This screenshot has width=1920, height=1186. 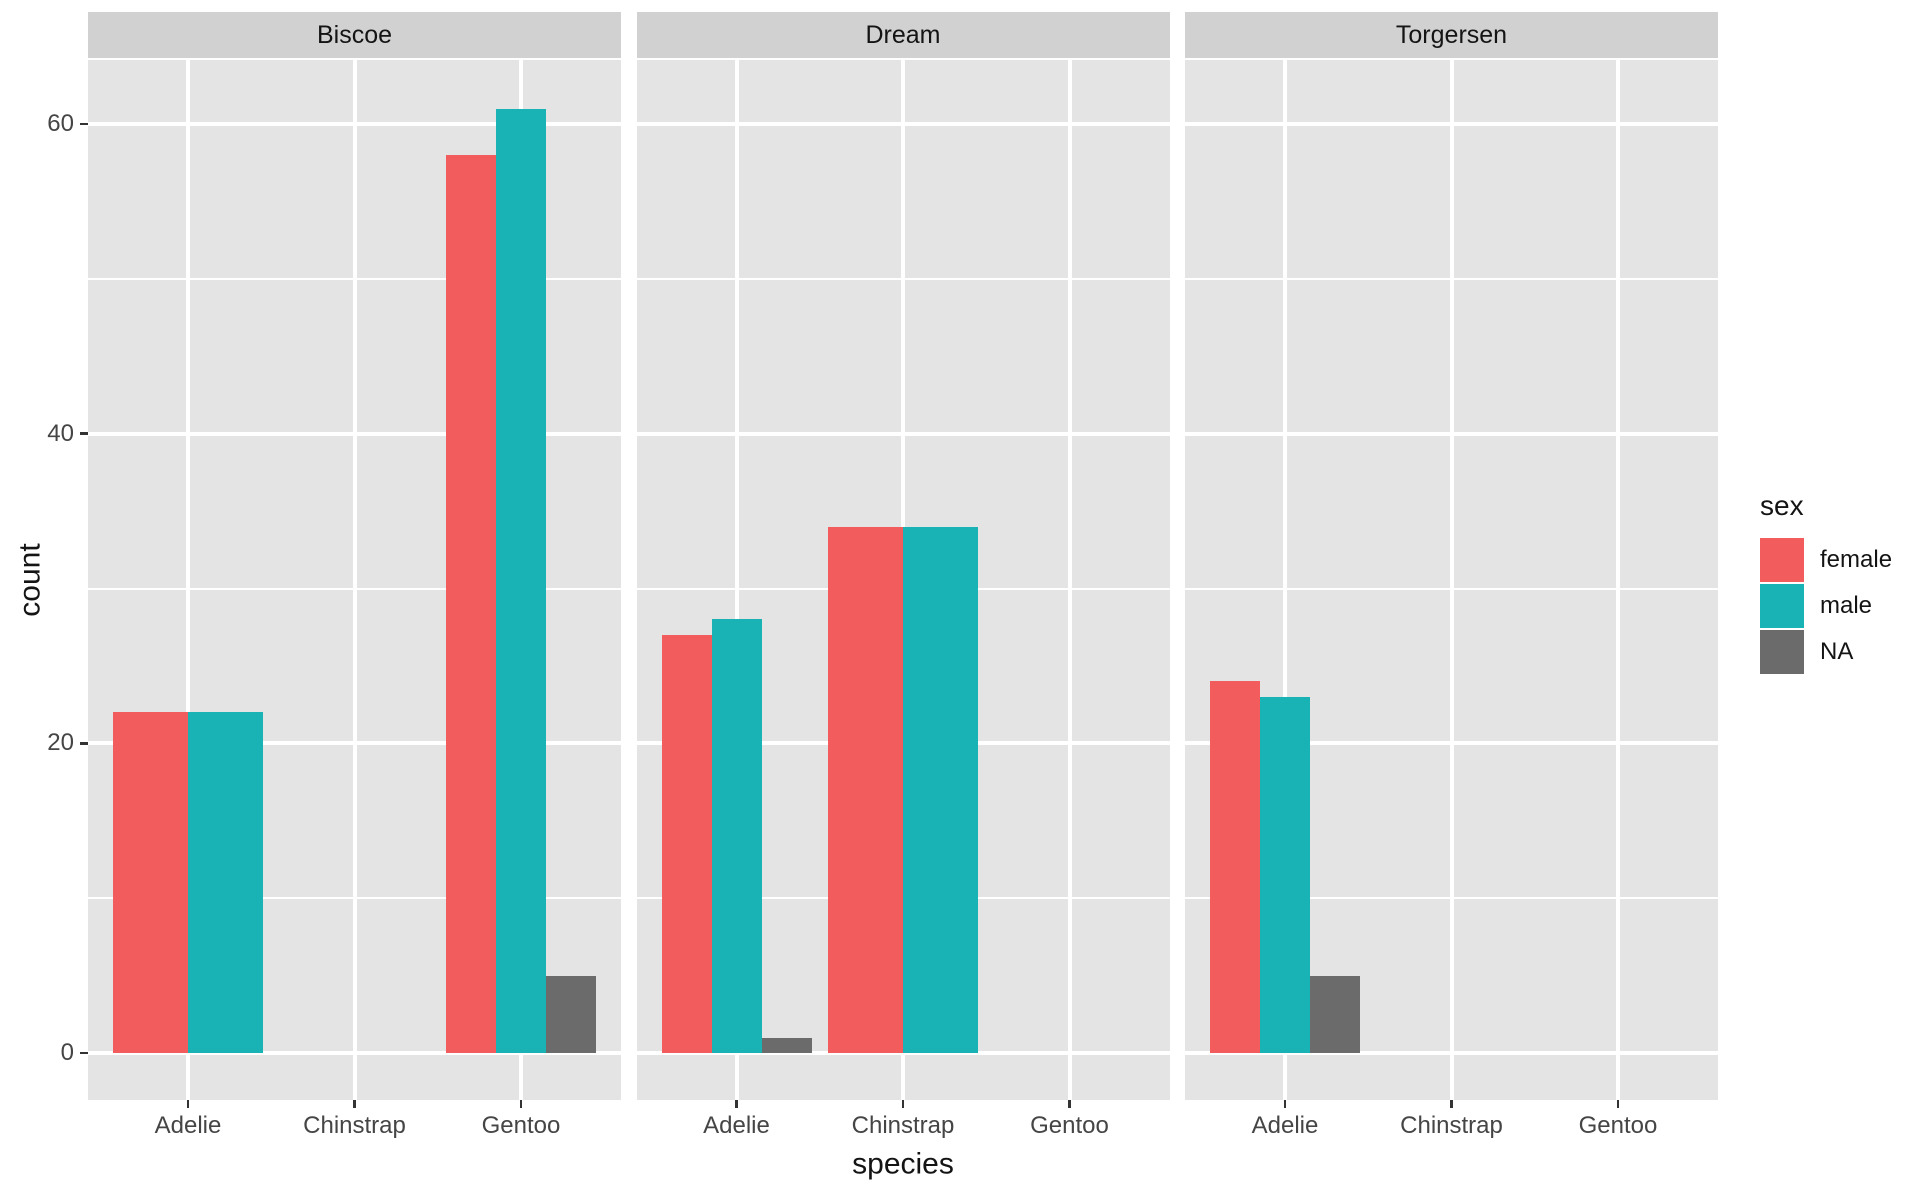 What do you see at coordinates (471, 603) in the screenshot?
I see `bar-gentoo-female` at bounding box center [471, 603].